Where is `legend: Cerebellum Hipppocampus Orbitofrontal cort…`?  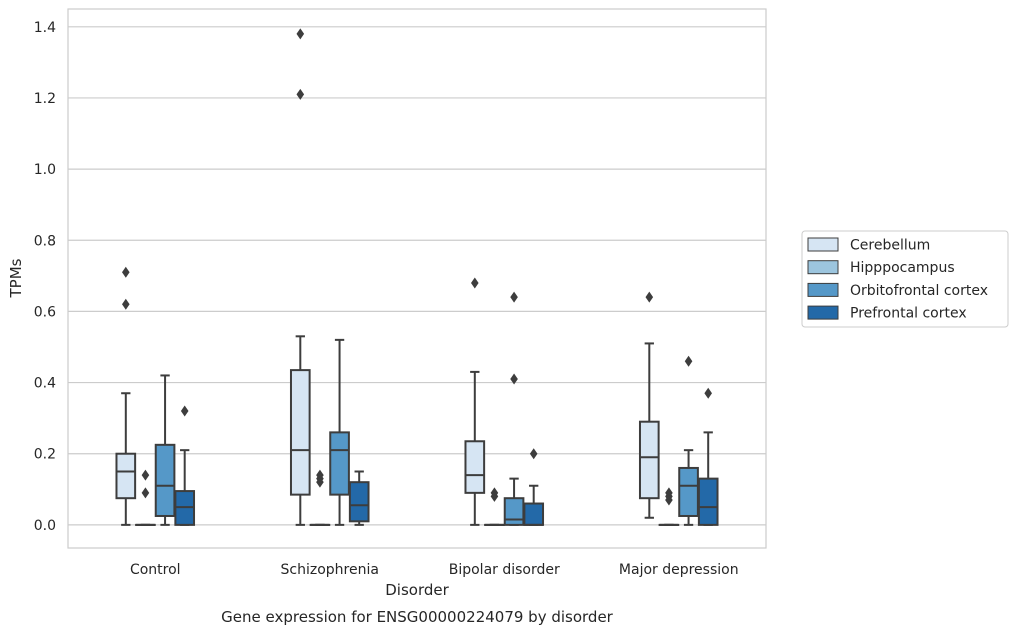
legend: Cerebellum Hipppocampus Orbitofrontal cort… is located at coordinates (905, 279).